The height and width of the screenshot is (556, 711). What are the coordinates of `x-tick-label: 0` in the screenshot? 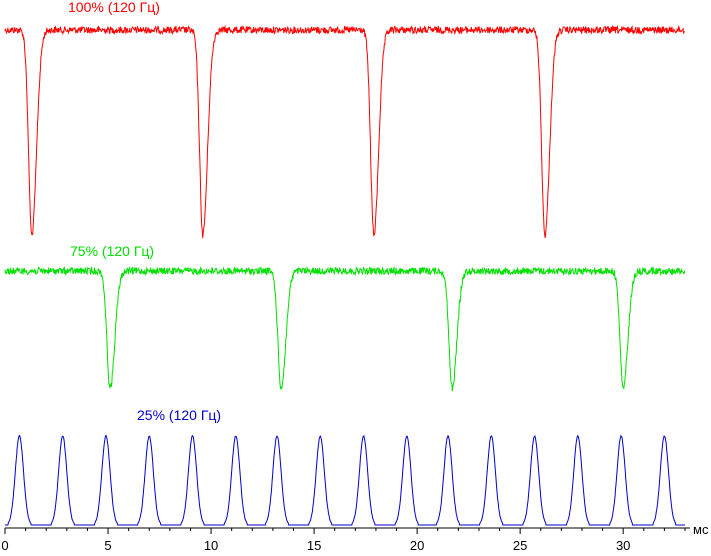 It's located at (4, 545).